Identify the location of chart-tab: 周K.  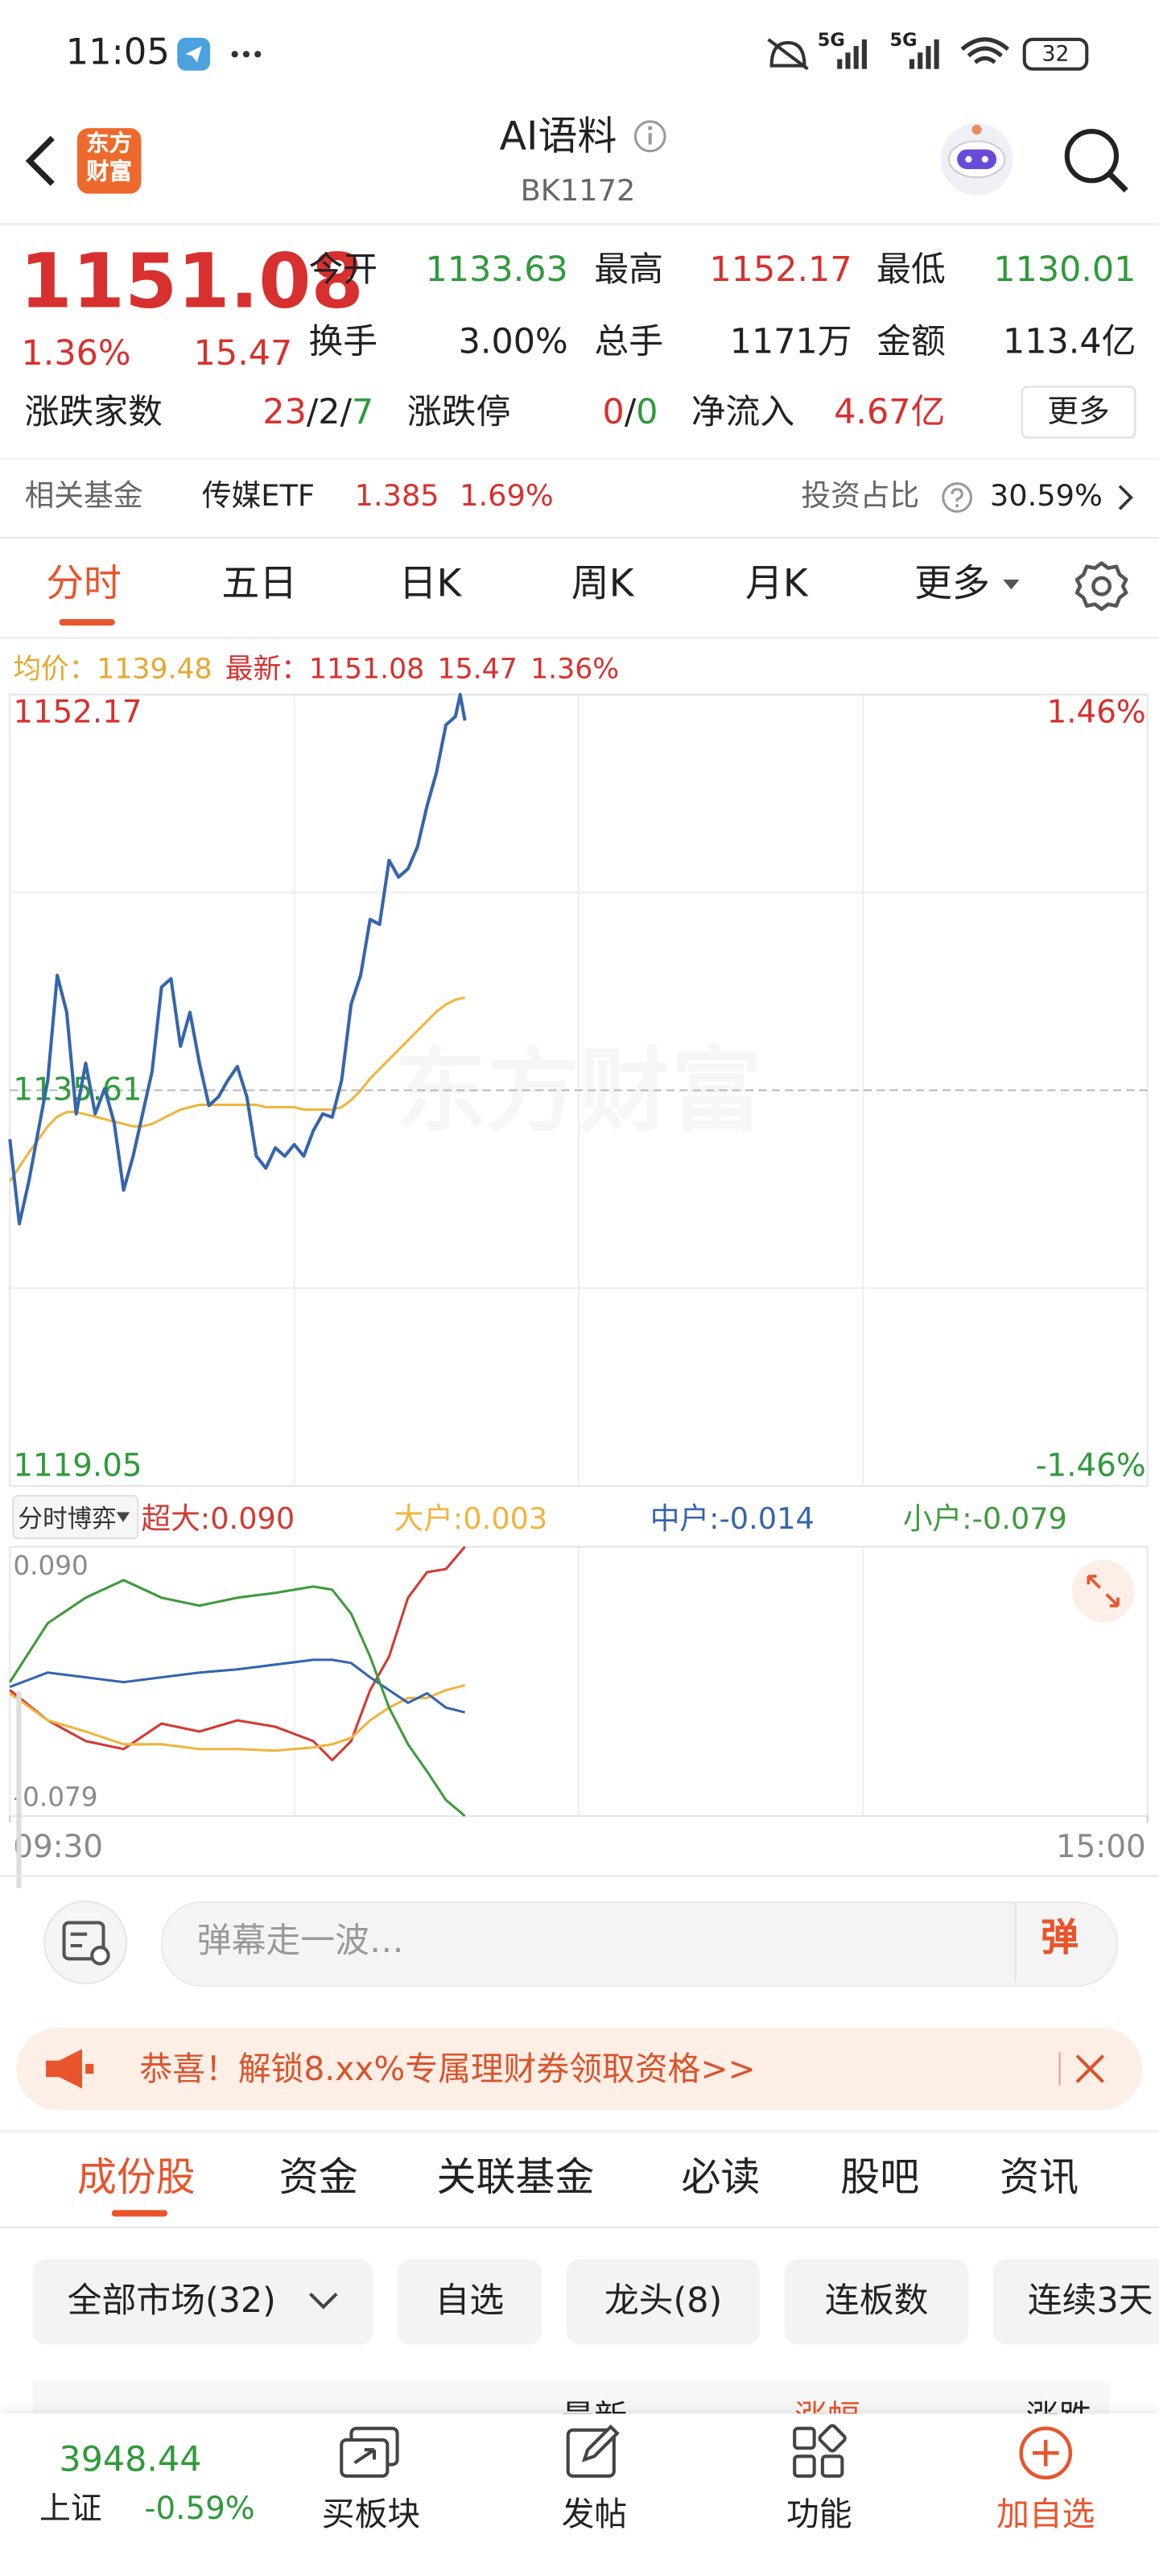
(602, 584).